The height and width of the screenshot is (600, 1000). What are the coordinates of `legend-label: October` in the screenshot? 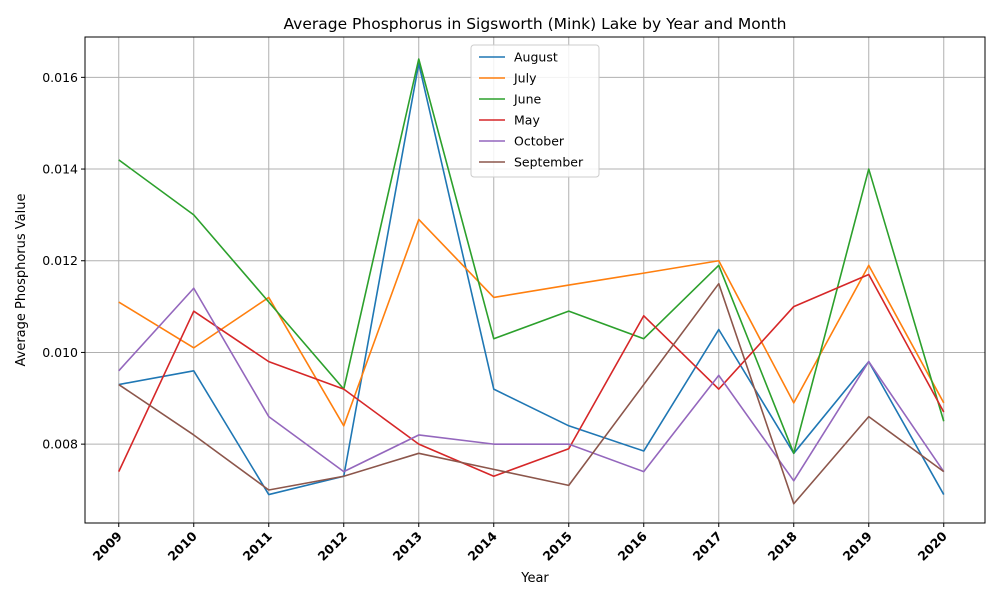 It's located at (539, 141).